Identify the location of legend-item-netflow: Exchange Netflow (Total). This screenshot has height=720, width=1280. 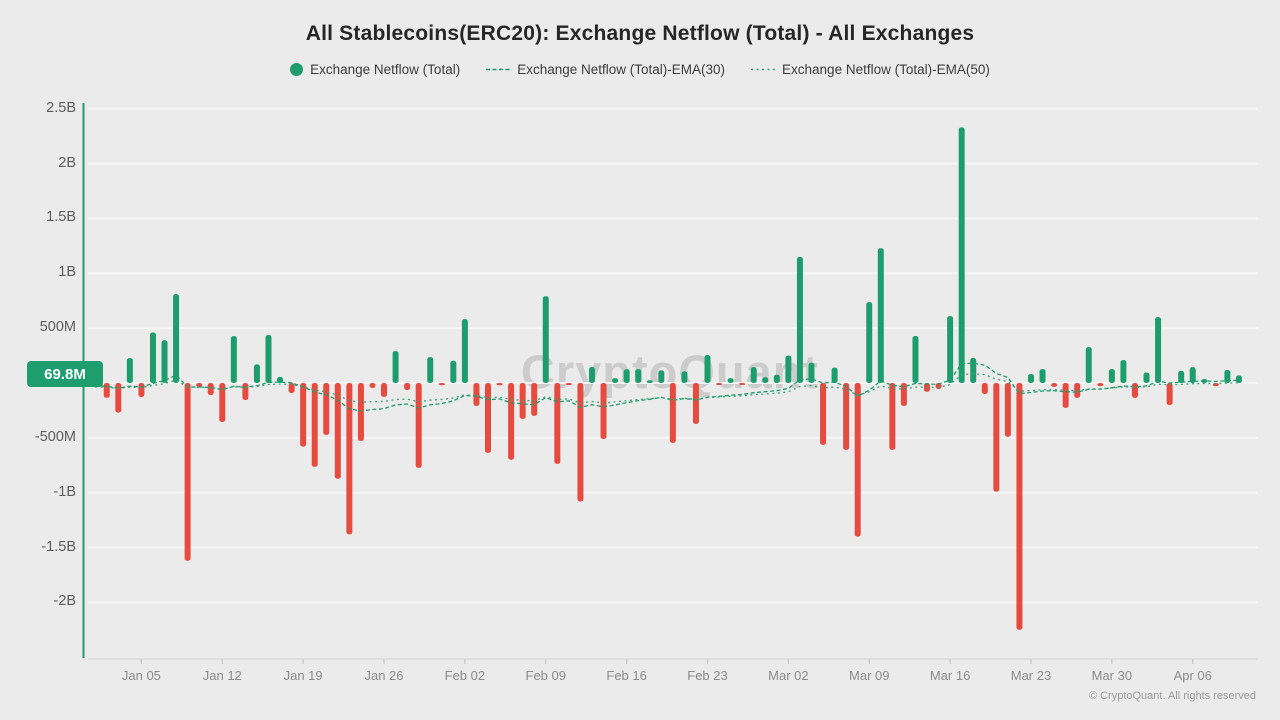
(375, 69).